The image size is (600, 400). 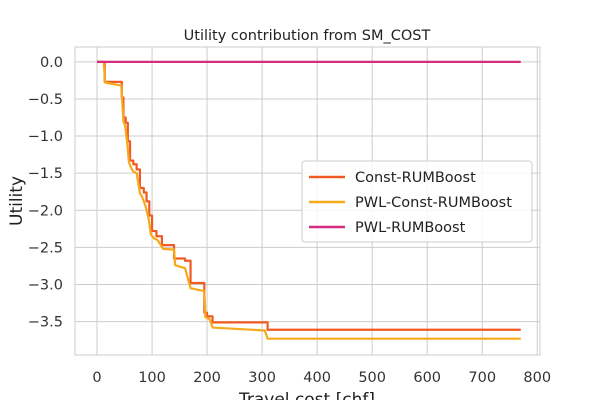 I want to click on y-tick-label: −0.5, so click(x=45, y=100).